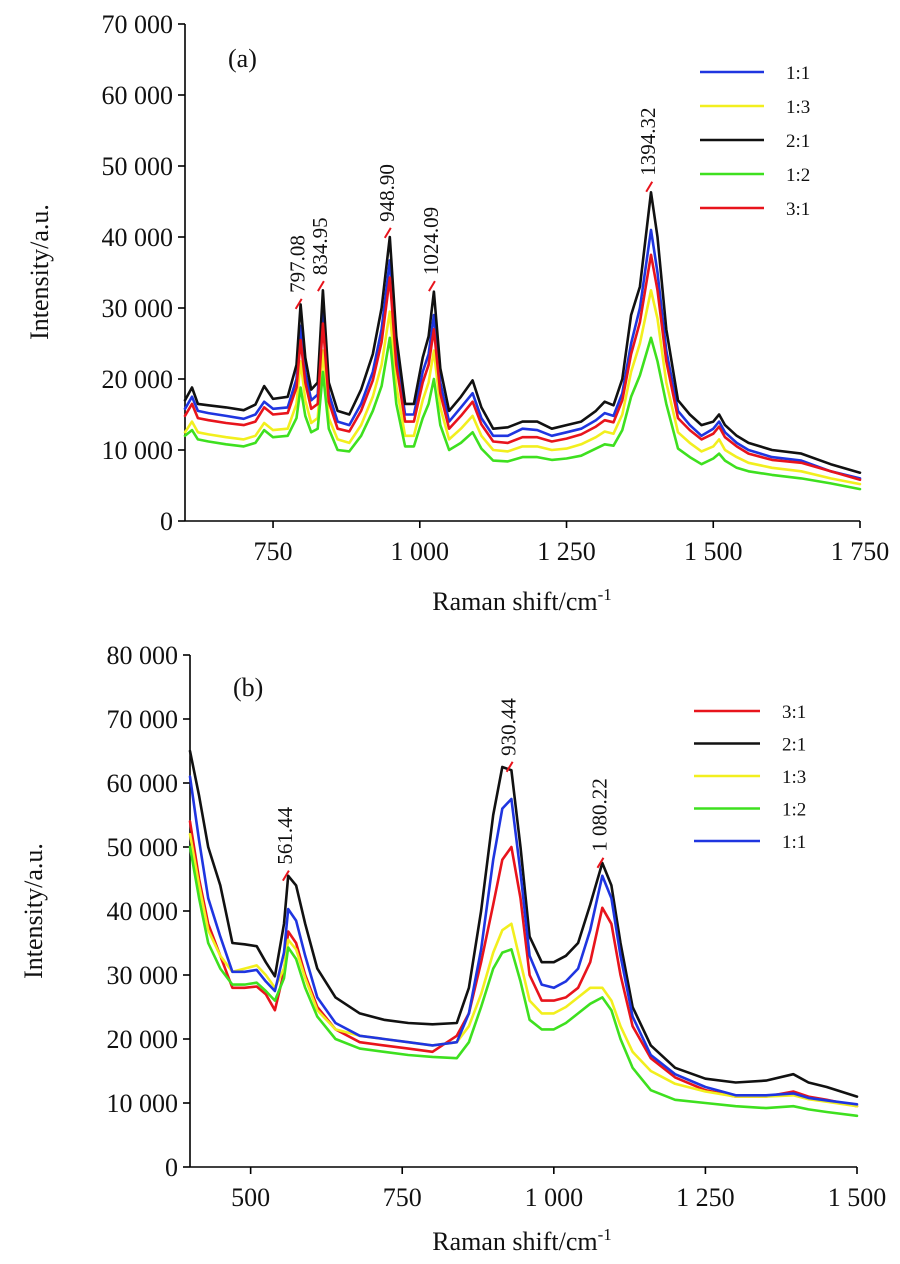 The height and width of the screenshot is (1264, 900). What do you see at coordinates (285, 835) in the screenshot?
I see `peak-label: 561.44` at bounding box center [285, 835].